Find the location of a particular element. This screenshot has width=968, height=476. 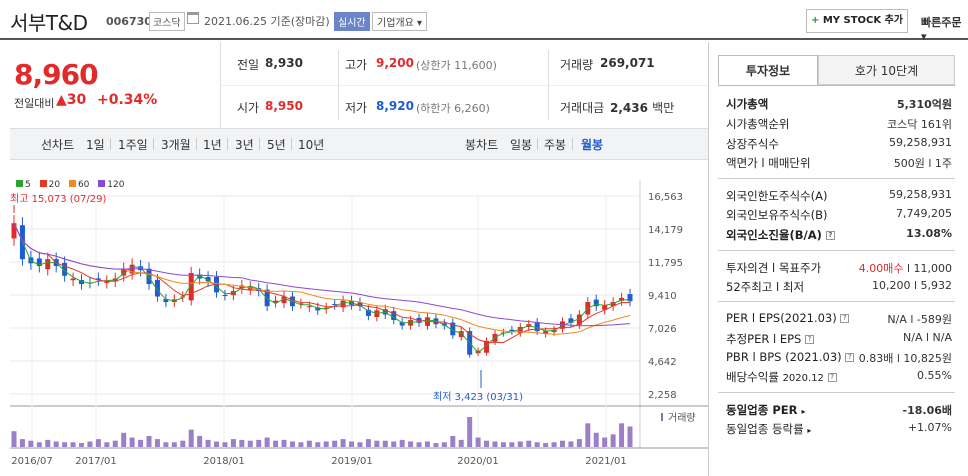

tab-1day: 1일 is located at coordinates (95, 145).